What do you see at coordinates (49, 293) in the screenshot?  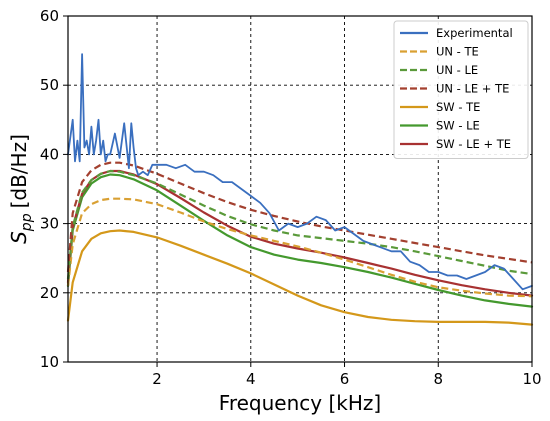 I see `y-tick-label: 20` at bounding box center [49, 293].